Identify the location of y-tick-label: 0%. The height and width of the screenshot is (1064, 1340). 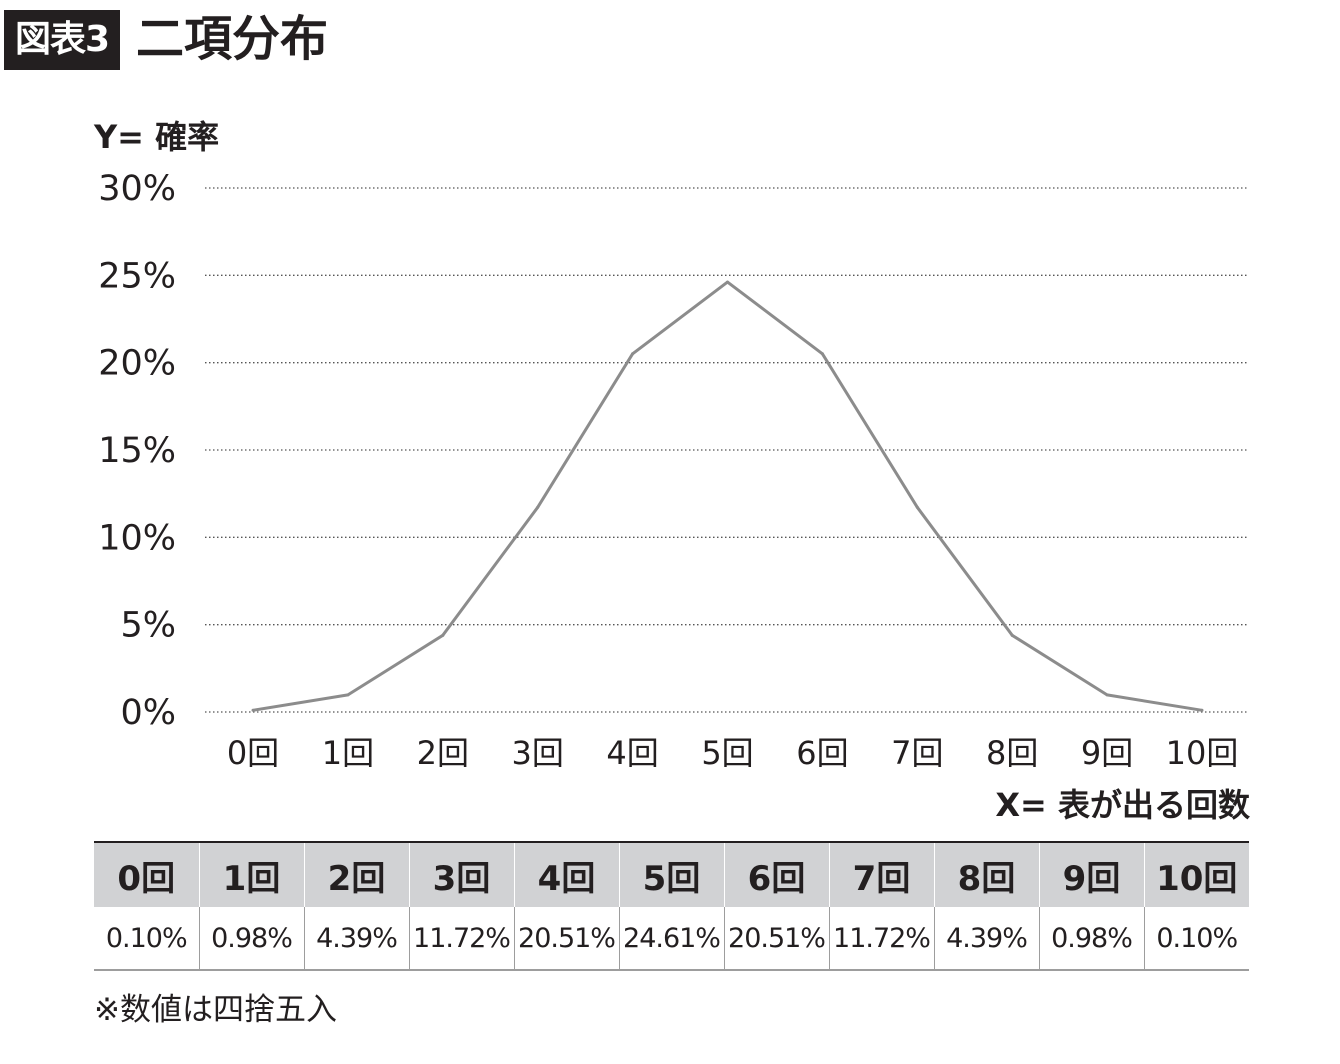
(148, 713).